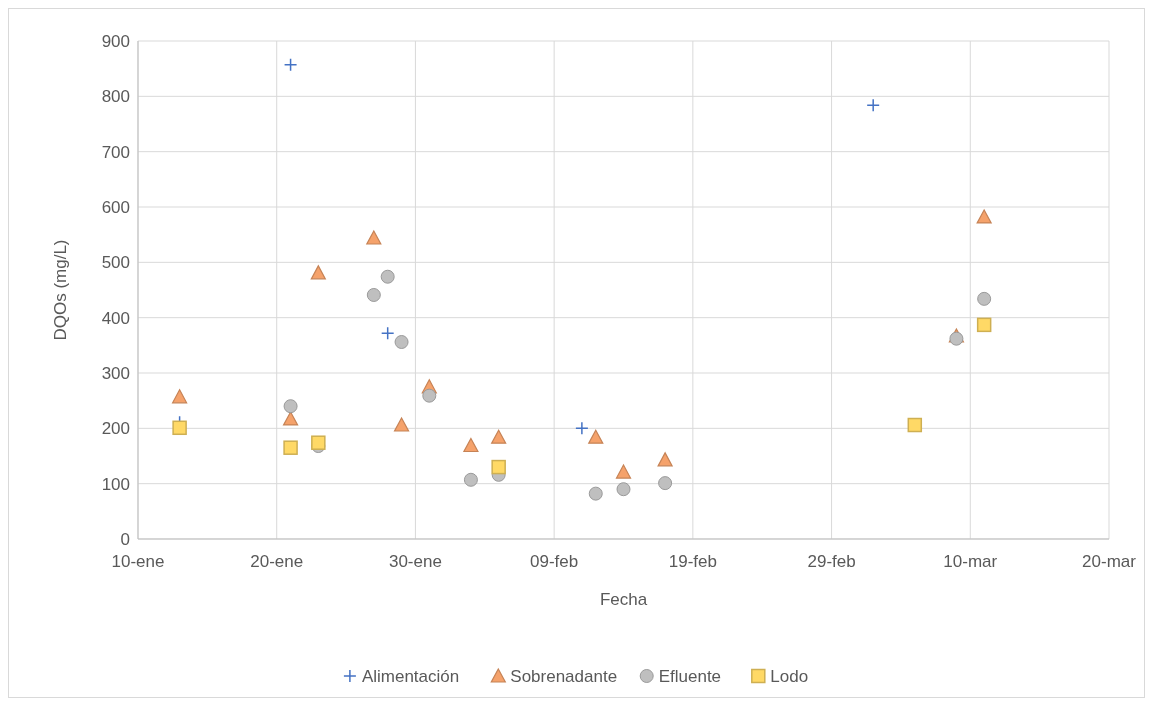 Image resolution: width=1153 pixels, height=706 pixels. Describe the element at coordinates (970, 561) in the screenshot. I see `x-tick-label: 10-mar` at that location.